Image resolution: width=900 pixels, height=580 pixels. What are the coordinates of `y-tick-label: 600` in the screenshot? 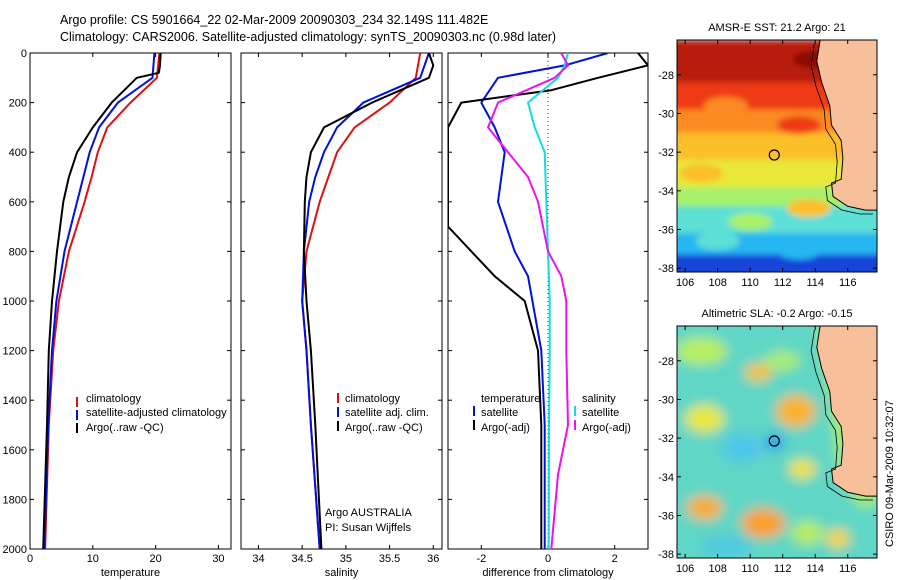 It's located at (18, 203).